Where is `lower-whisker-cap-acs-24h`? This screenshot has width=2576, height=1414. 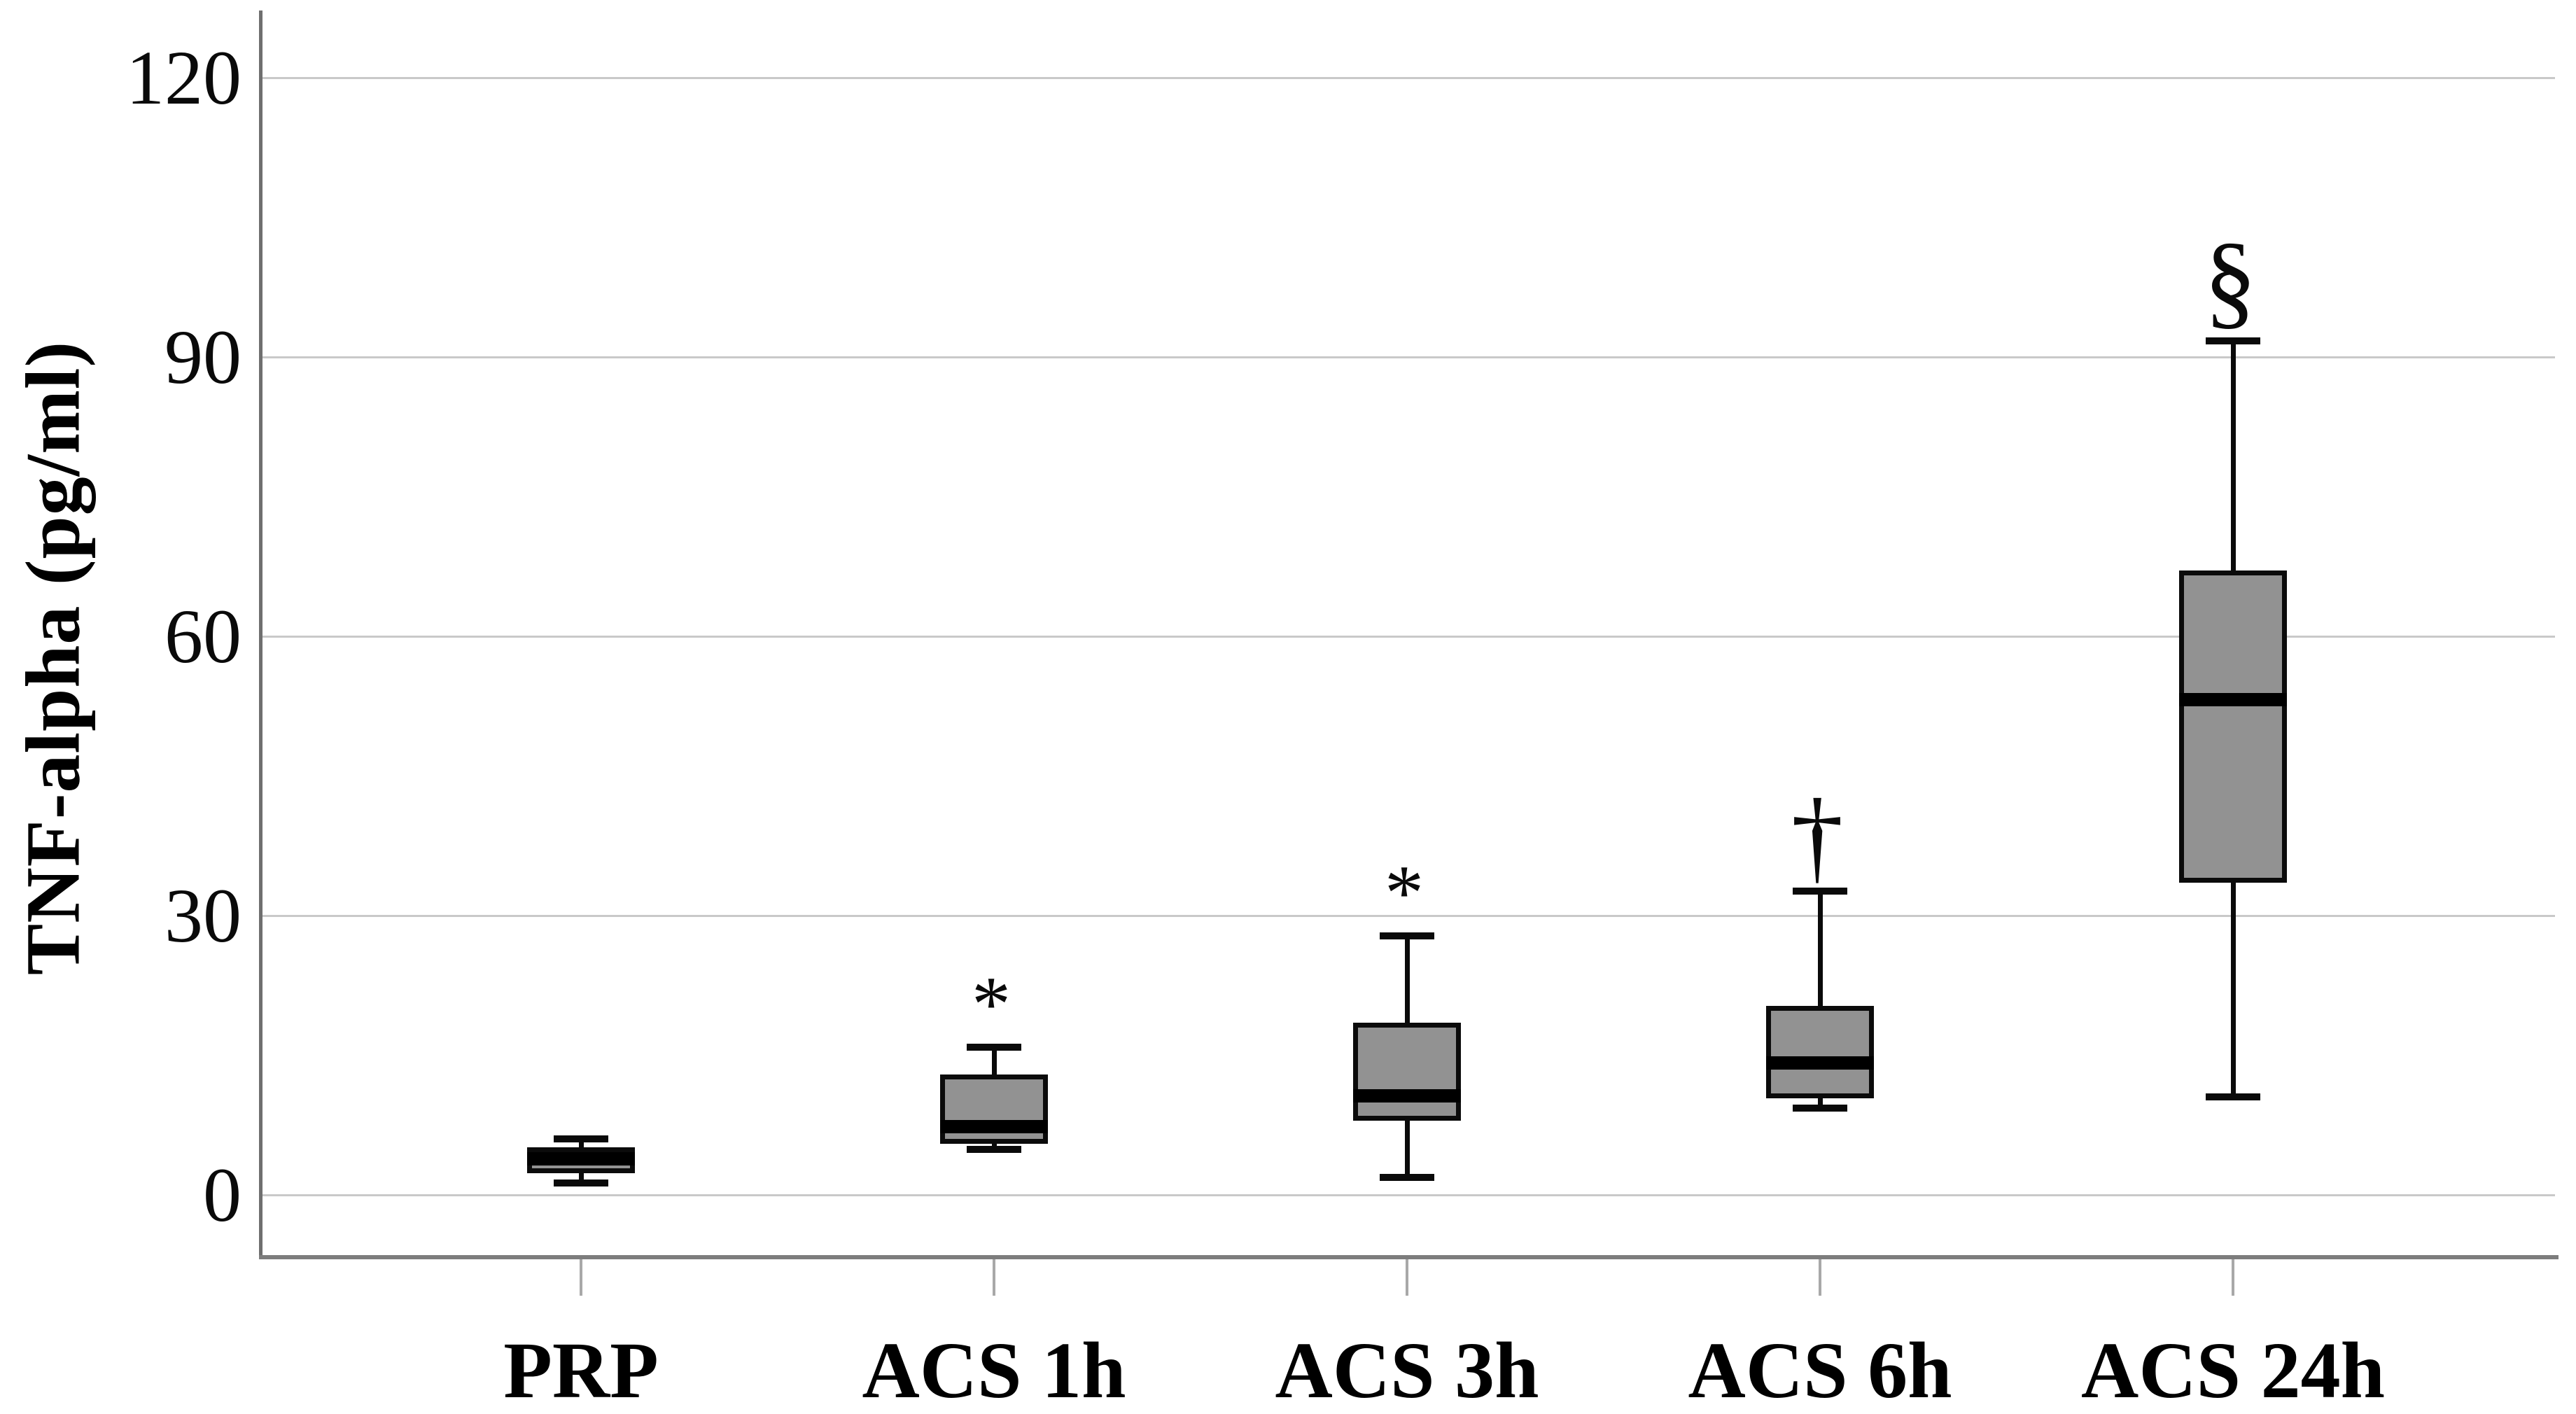 lower-whisker-cap-acs-24h is located at coordinates (2233, 1096).